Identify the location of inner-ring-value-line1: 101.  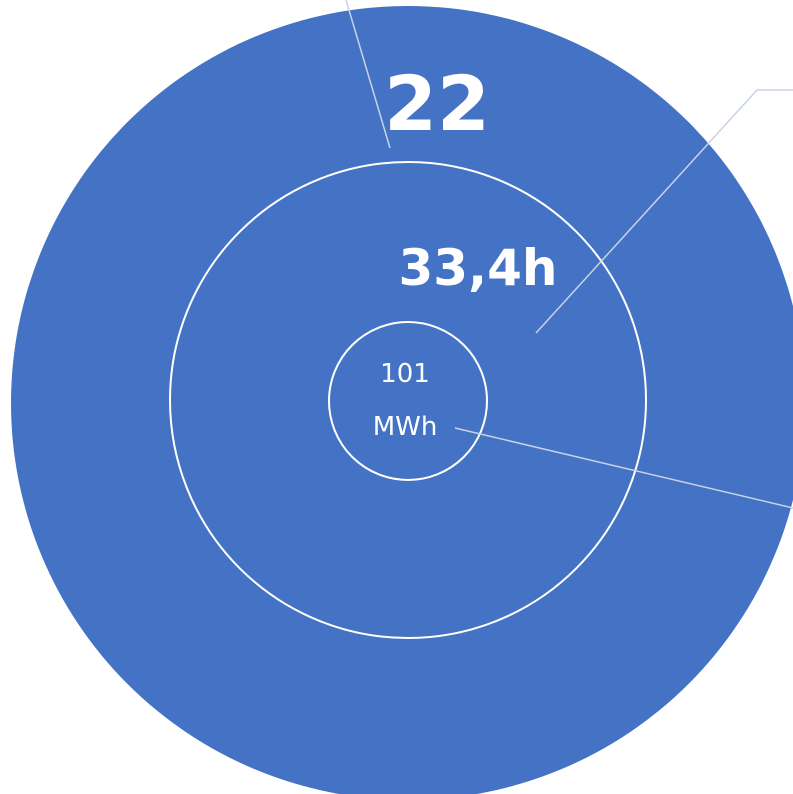
(405, 374).